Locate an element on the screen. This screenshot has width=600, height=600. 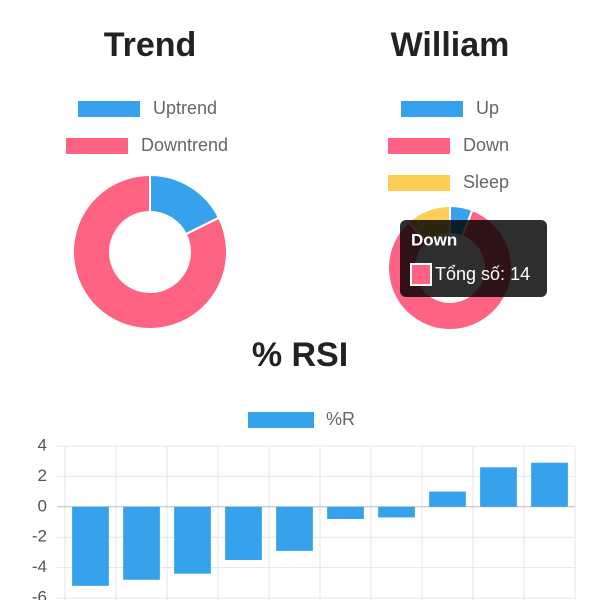
tooltip: Down Tổng số: 14 is located at coordinates (473, 258).